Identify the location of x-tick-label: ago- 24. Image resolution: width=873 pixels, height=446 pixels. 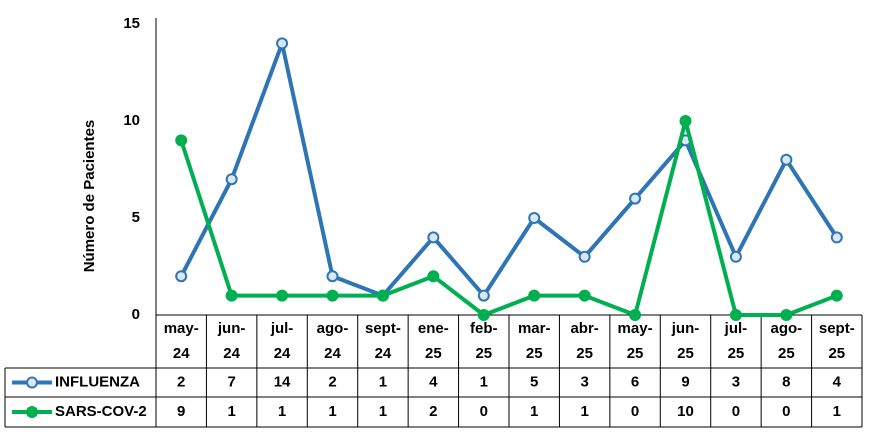
(333, 341).